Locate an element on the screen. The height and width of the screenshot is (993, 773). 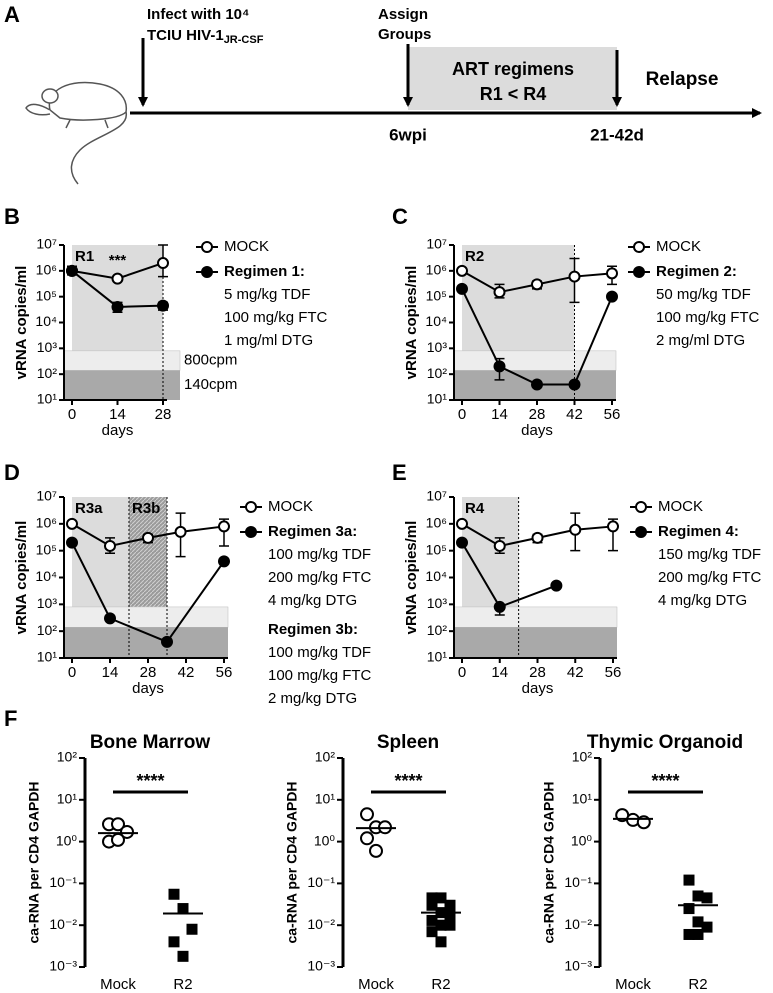
x-tick-label: 42 is located at coordinates (574, 414).